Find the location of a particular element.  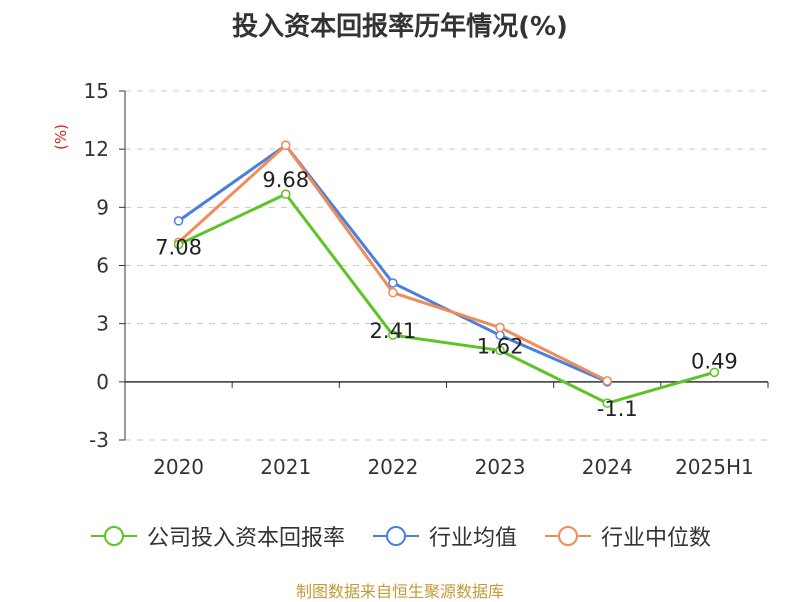

chart-title: 投入资本回报率历年情况(%) is located at coordinates (400, 27).